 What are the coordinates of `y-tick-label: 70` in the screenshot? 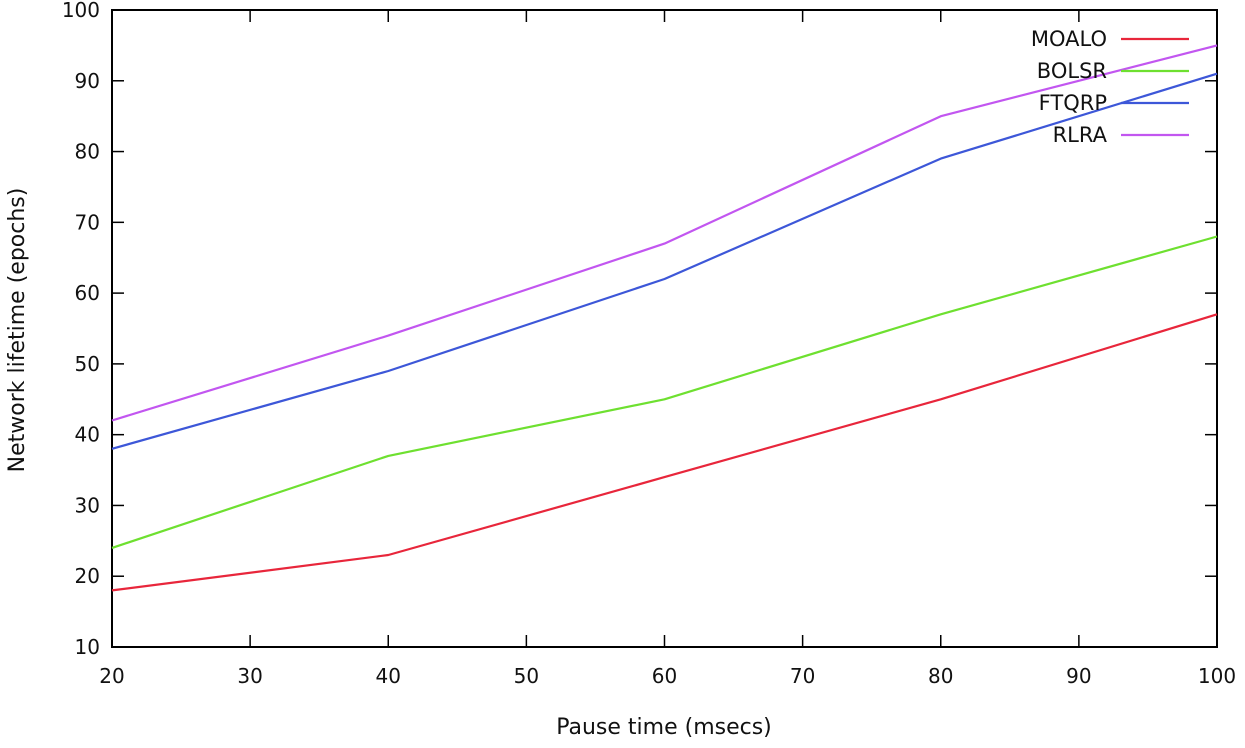 It's located at (87, 222).